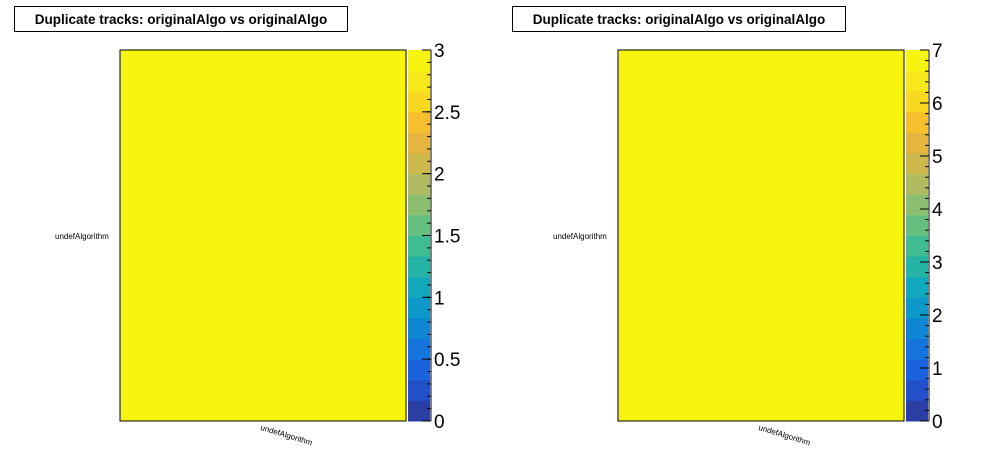 The height and width of the screenshot is (472, 996). I want to click on colorbar-tick-label-left: 0, so click(439, 422).